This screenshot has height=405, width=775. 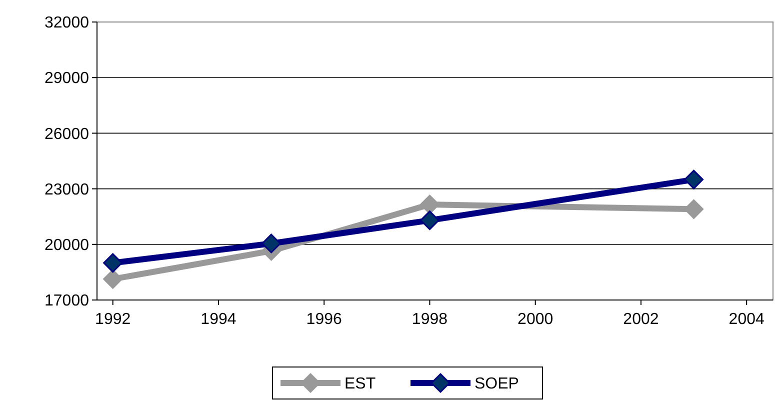 What do you see at coordinates (218, 319) in the screenshot?
I see `x-tick-label: 1994` at bounding box center [218, 319].